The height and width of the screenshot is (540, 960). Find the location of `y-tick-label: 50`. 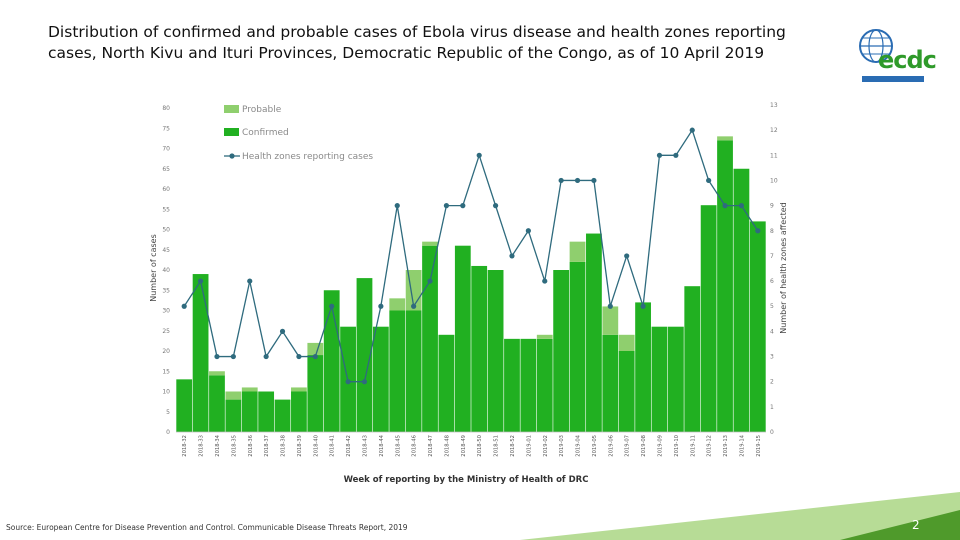

y-tick-label: 50 is located at coordinates (166, 230).